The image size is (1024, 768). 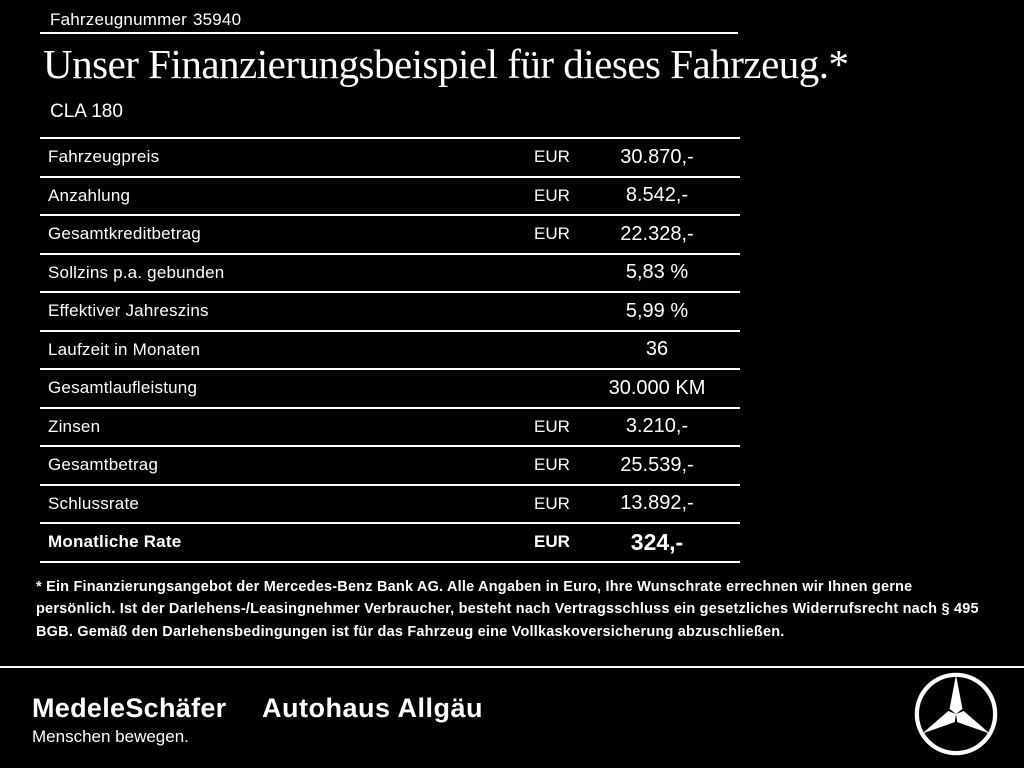 I want to click on row-label: Anzahlung, so click(x=89, y=195).